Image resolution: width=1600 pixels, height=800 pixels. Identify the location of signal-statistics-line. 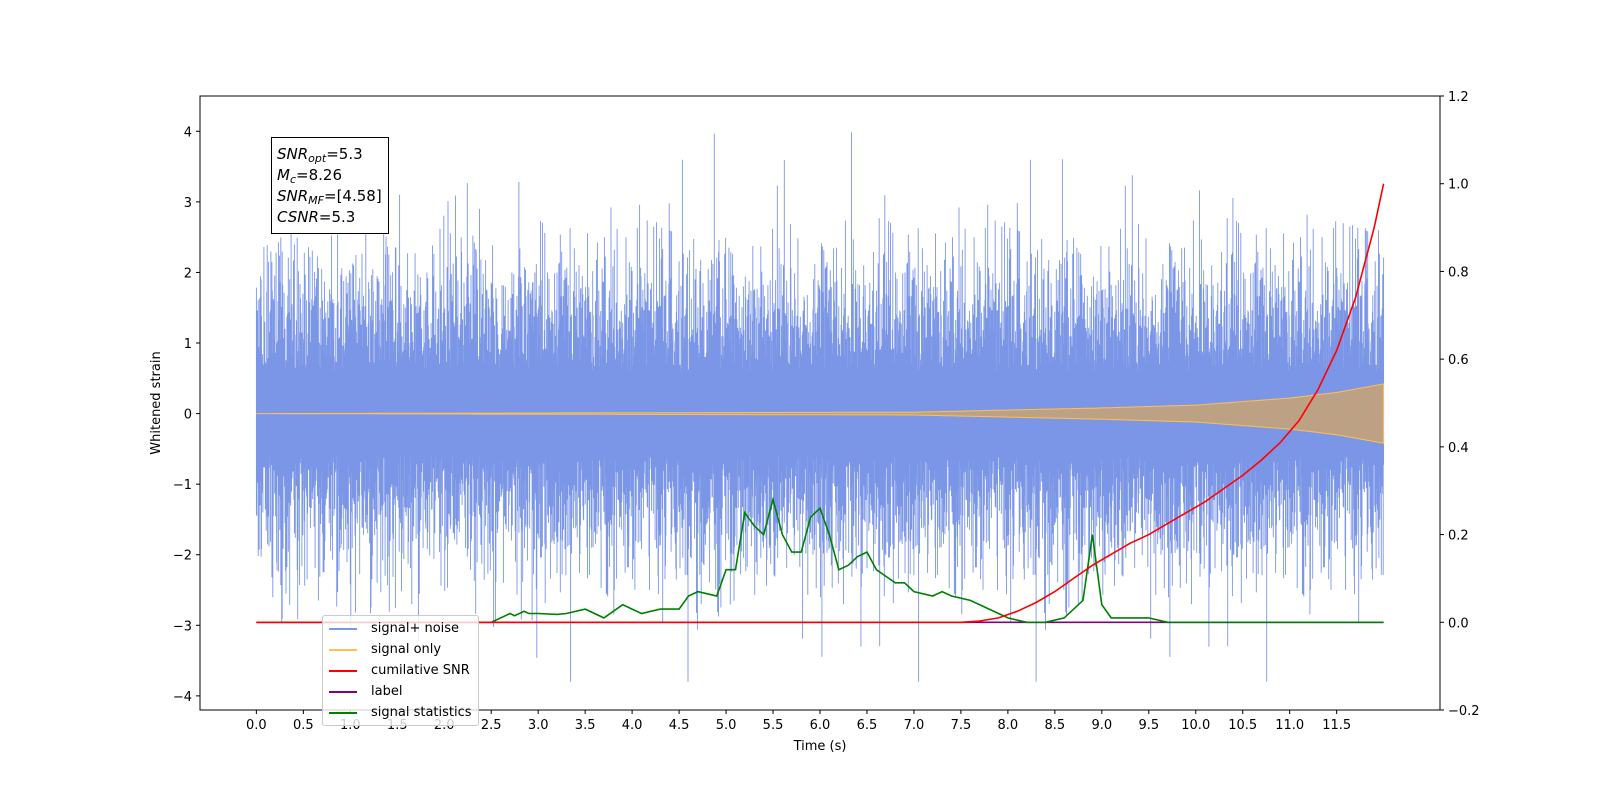
(820, 560).